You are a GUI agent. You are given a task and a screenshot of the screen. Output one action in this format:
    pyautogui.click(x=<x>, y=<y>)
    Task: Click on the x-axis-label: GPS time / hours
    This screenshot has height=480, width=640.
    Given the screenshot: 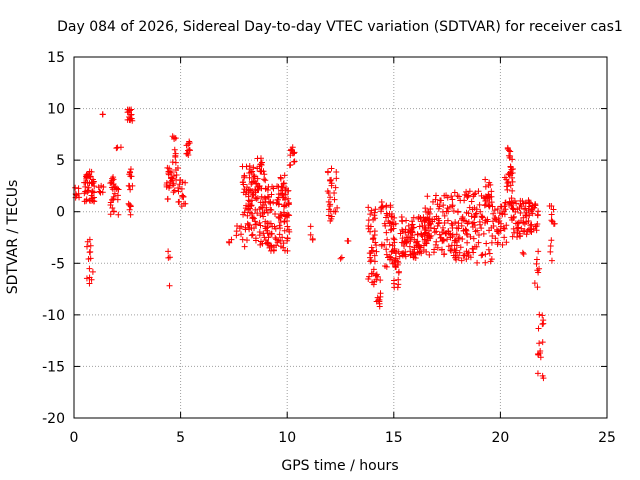 What is the action you would take?
    pyautogui.click(x=339, y=466)
    